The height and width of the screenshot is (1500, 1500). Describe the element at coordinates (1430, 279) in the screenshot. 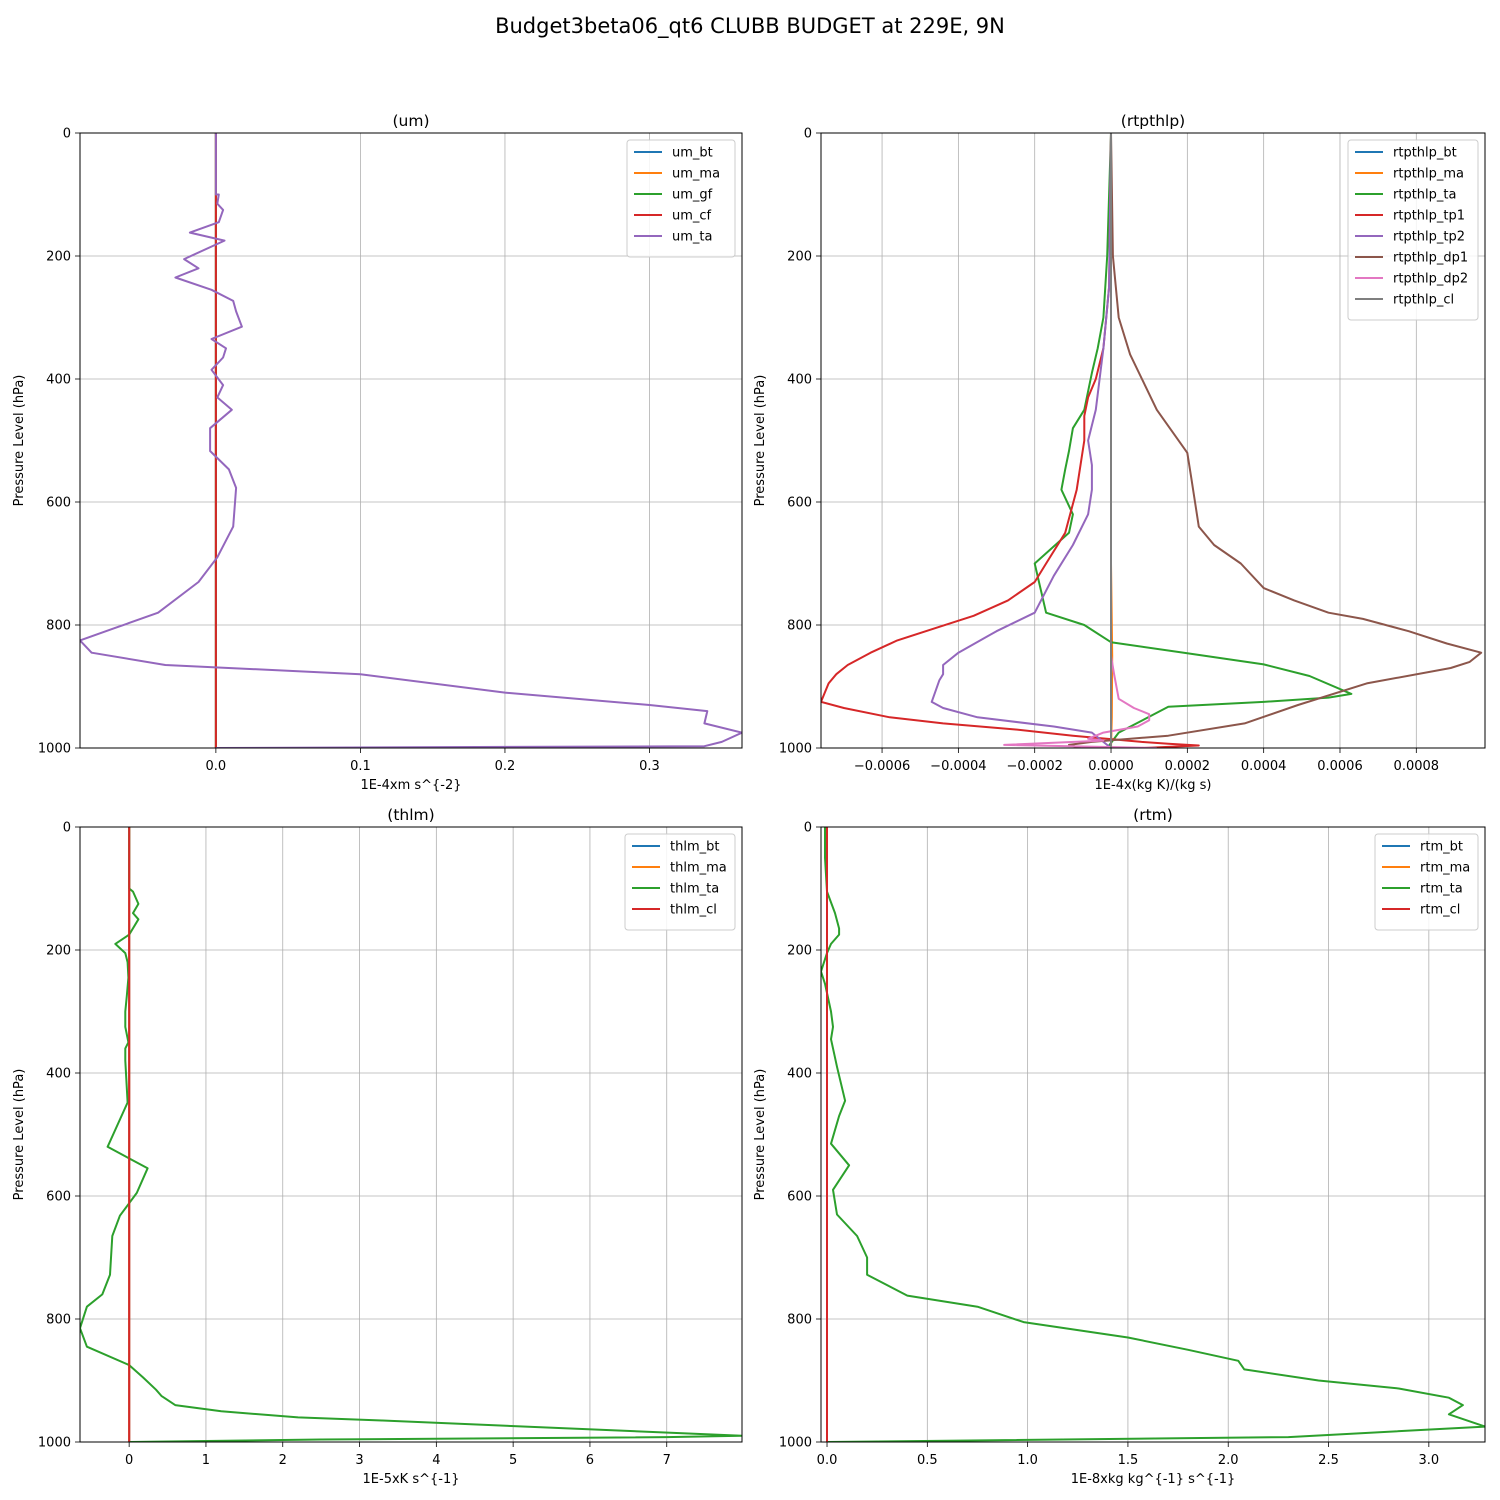

I see `legend-label: rtpthlp_dp2` at that location.